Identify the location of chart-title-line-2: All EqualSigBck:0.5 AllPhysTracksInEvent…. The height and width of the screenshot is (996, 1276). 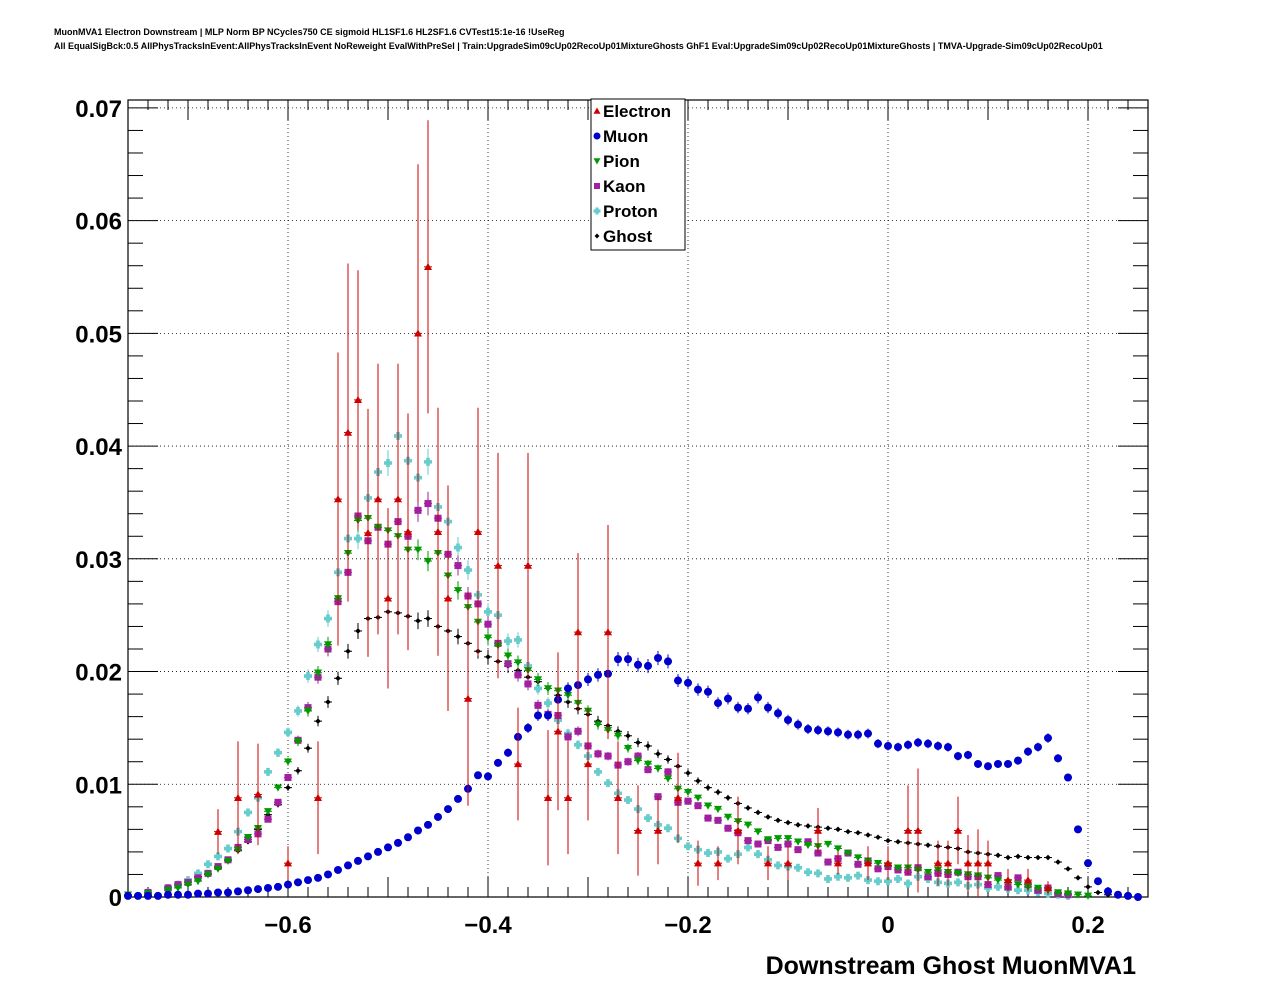
(578, 46).